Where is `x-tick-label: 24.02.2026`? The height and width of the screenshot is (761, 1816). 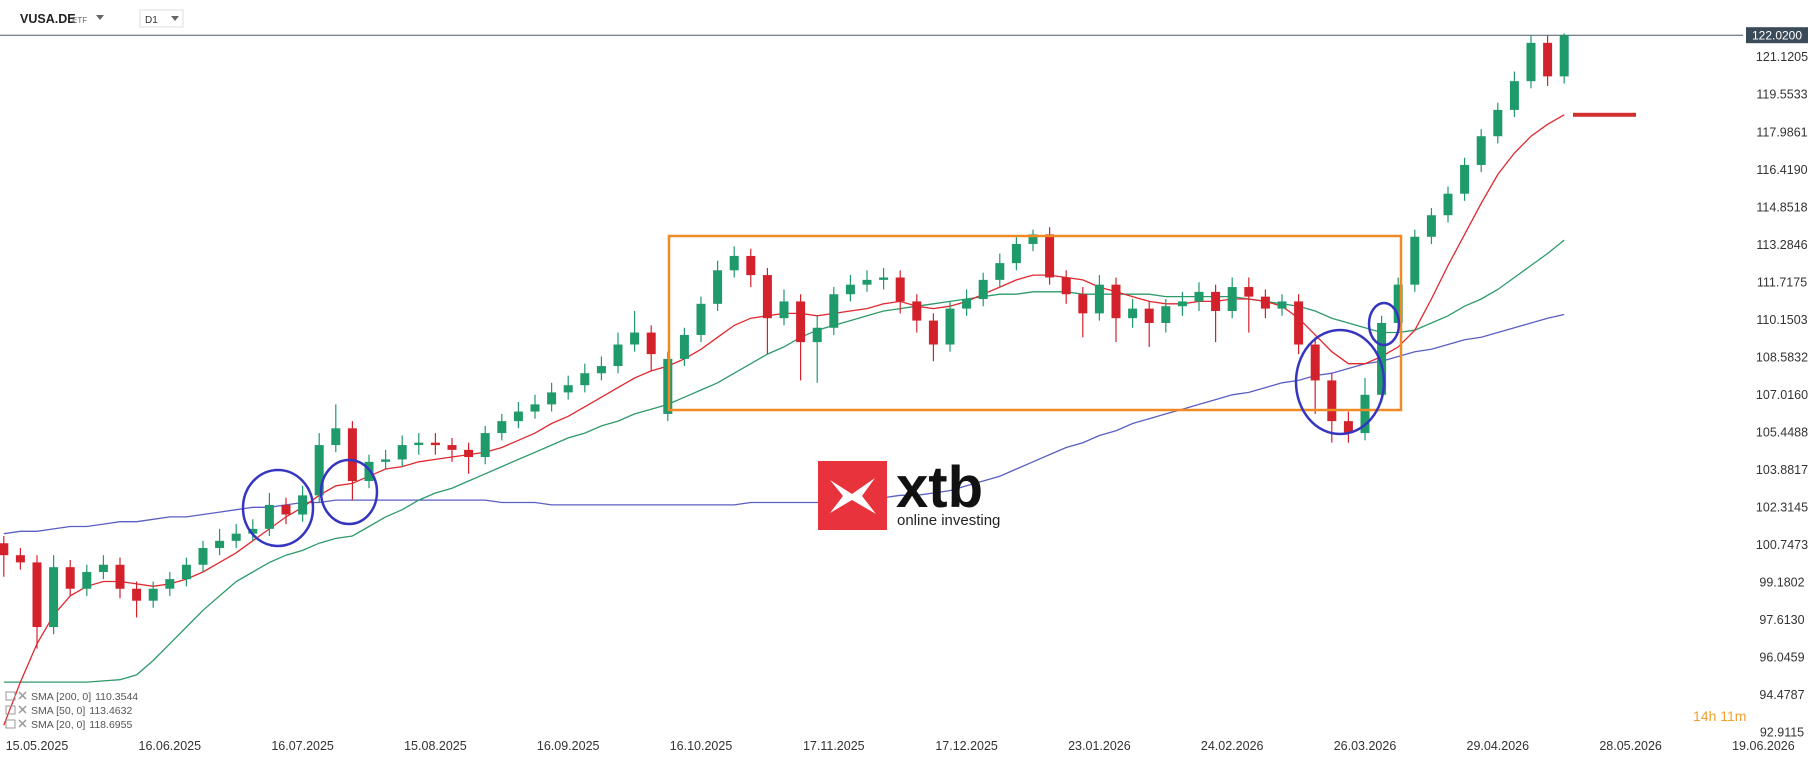
x-tick-label: 24.02.2026 is located at coordinates (1232, 746).